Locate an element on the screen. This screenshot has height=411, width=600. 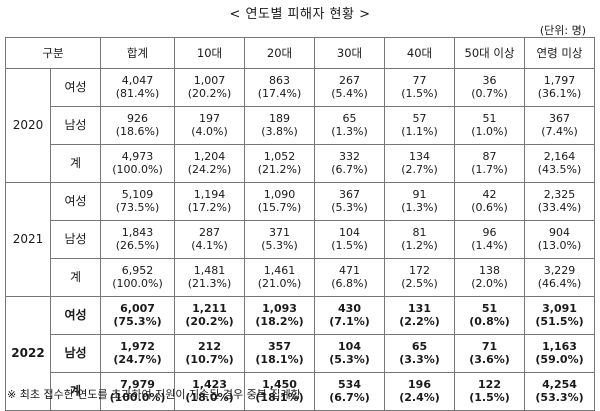
data-cell: 430 (7.1%) is located at coordinates (350, 315).